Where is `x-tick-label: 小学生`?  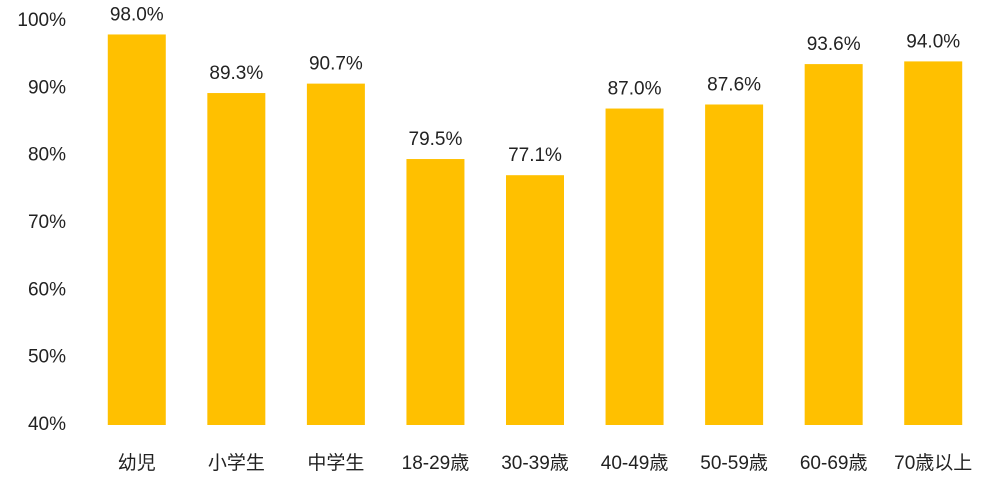
x-tick-label: 小学生 is located at coordinates (236, 463).